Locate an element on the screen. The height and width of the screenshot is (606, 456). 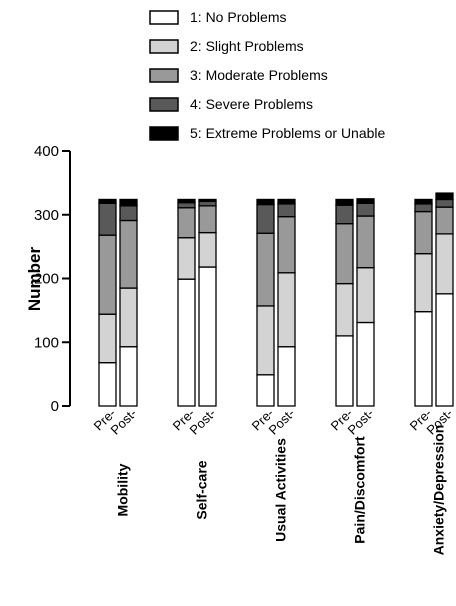
y-tick-label: 100 is located at coordinates (46, 342).